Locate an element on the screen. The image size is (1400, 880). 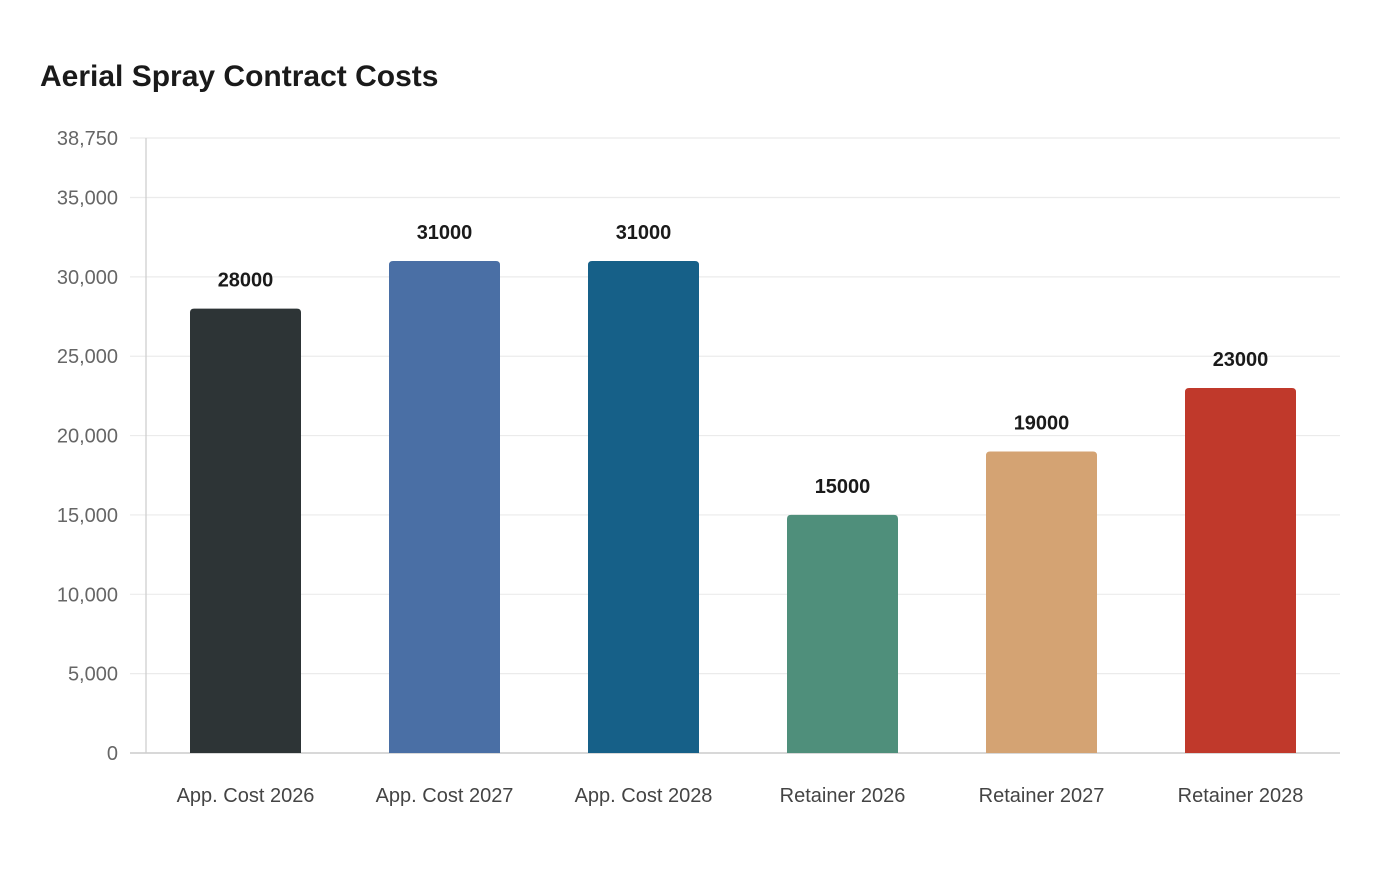
x-tick-label: Retainer 2027 is located at coordinates (1042, 796).